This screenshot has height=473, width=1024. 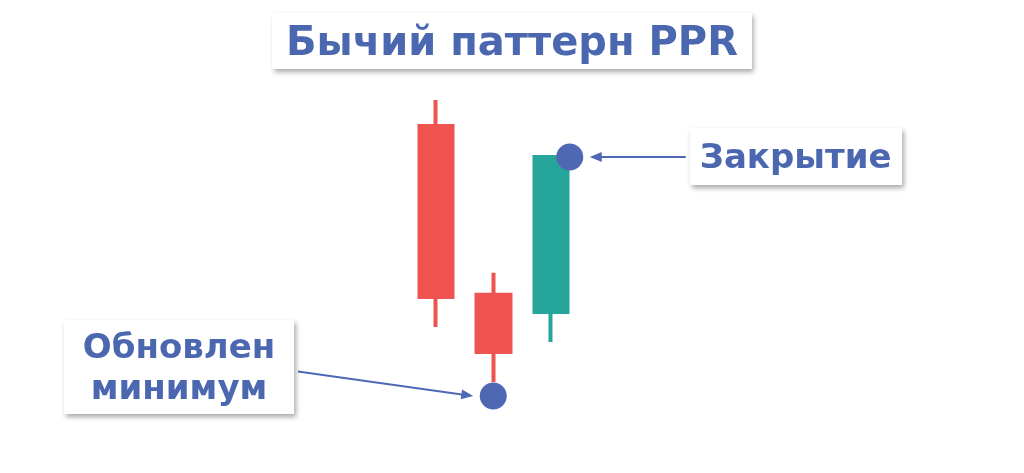 What do you see at coordinates (795, 156) in the screenshot?
I see `text: Закрытие` at bounding box center [795, 156].